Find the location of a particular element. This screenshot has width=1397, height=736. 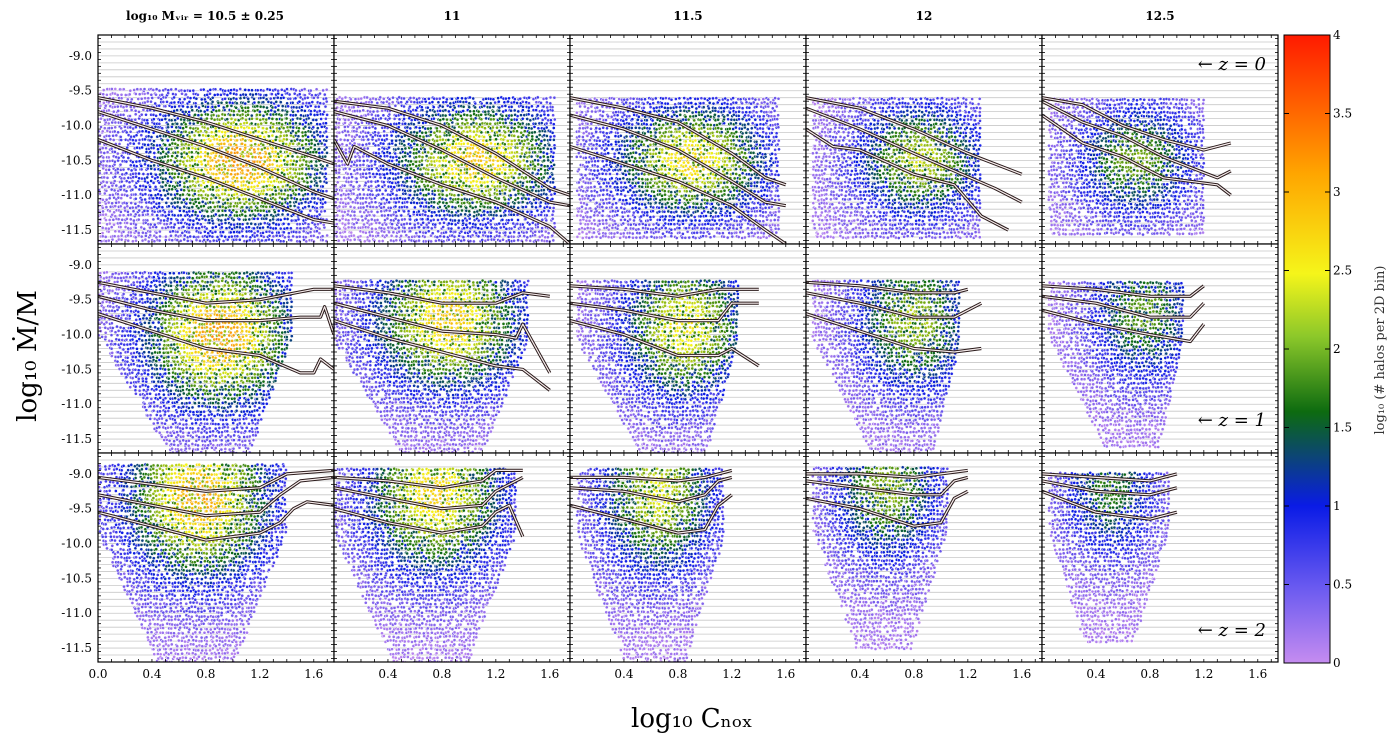

panel is located at coordinates (452, 139).